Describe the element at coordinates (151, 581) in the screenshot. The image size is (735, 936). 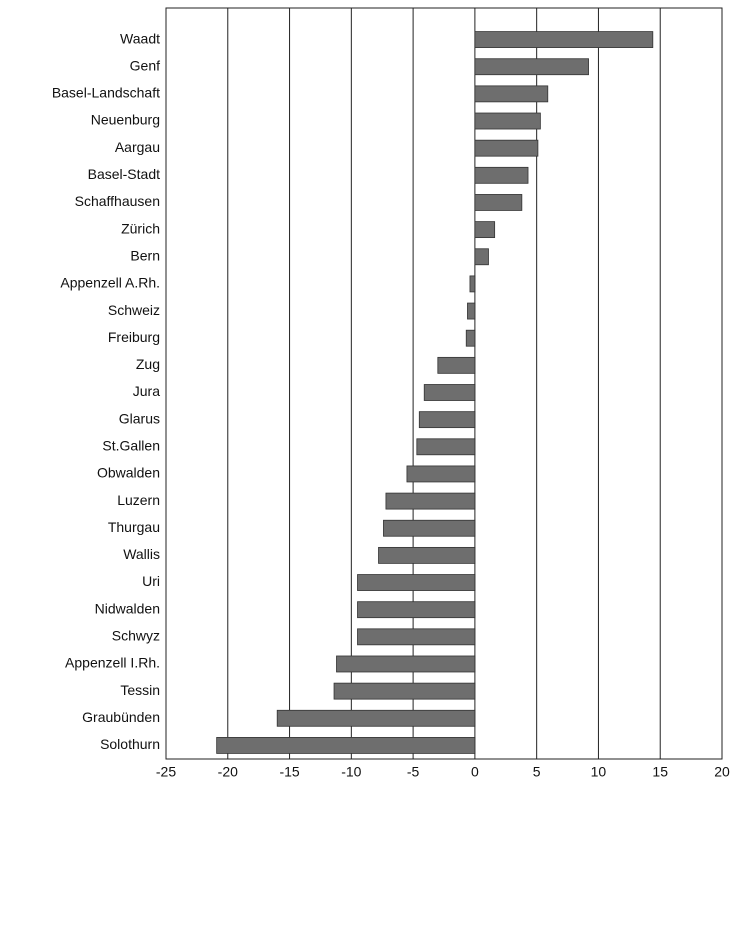
I see `y-tick-label: Uri` at that location.